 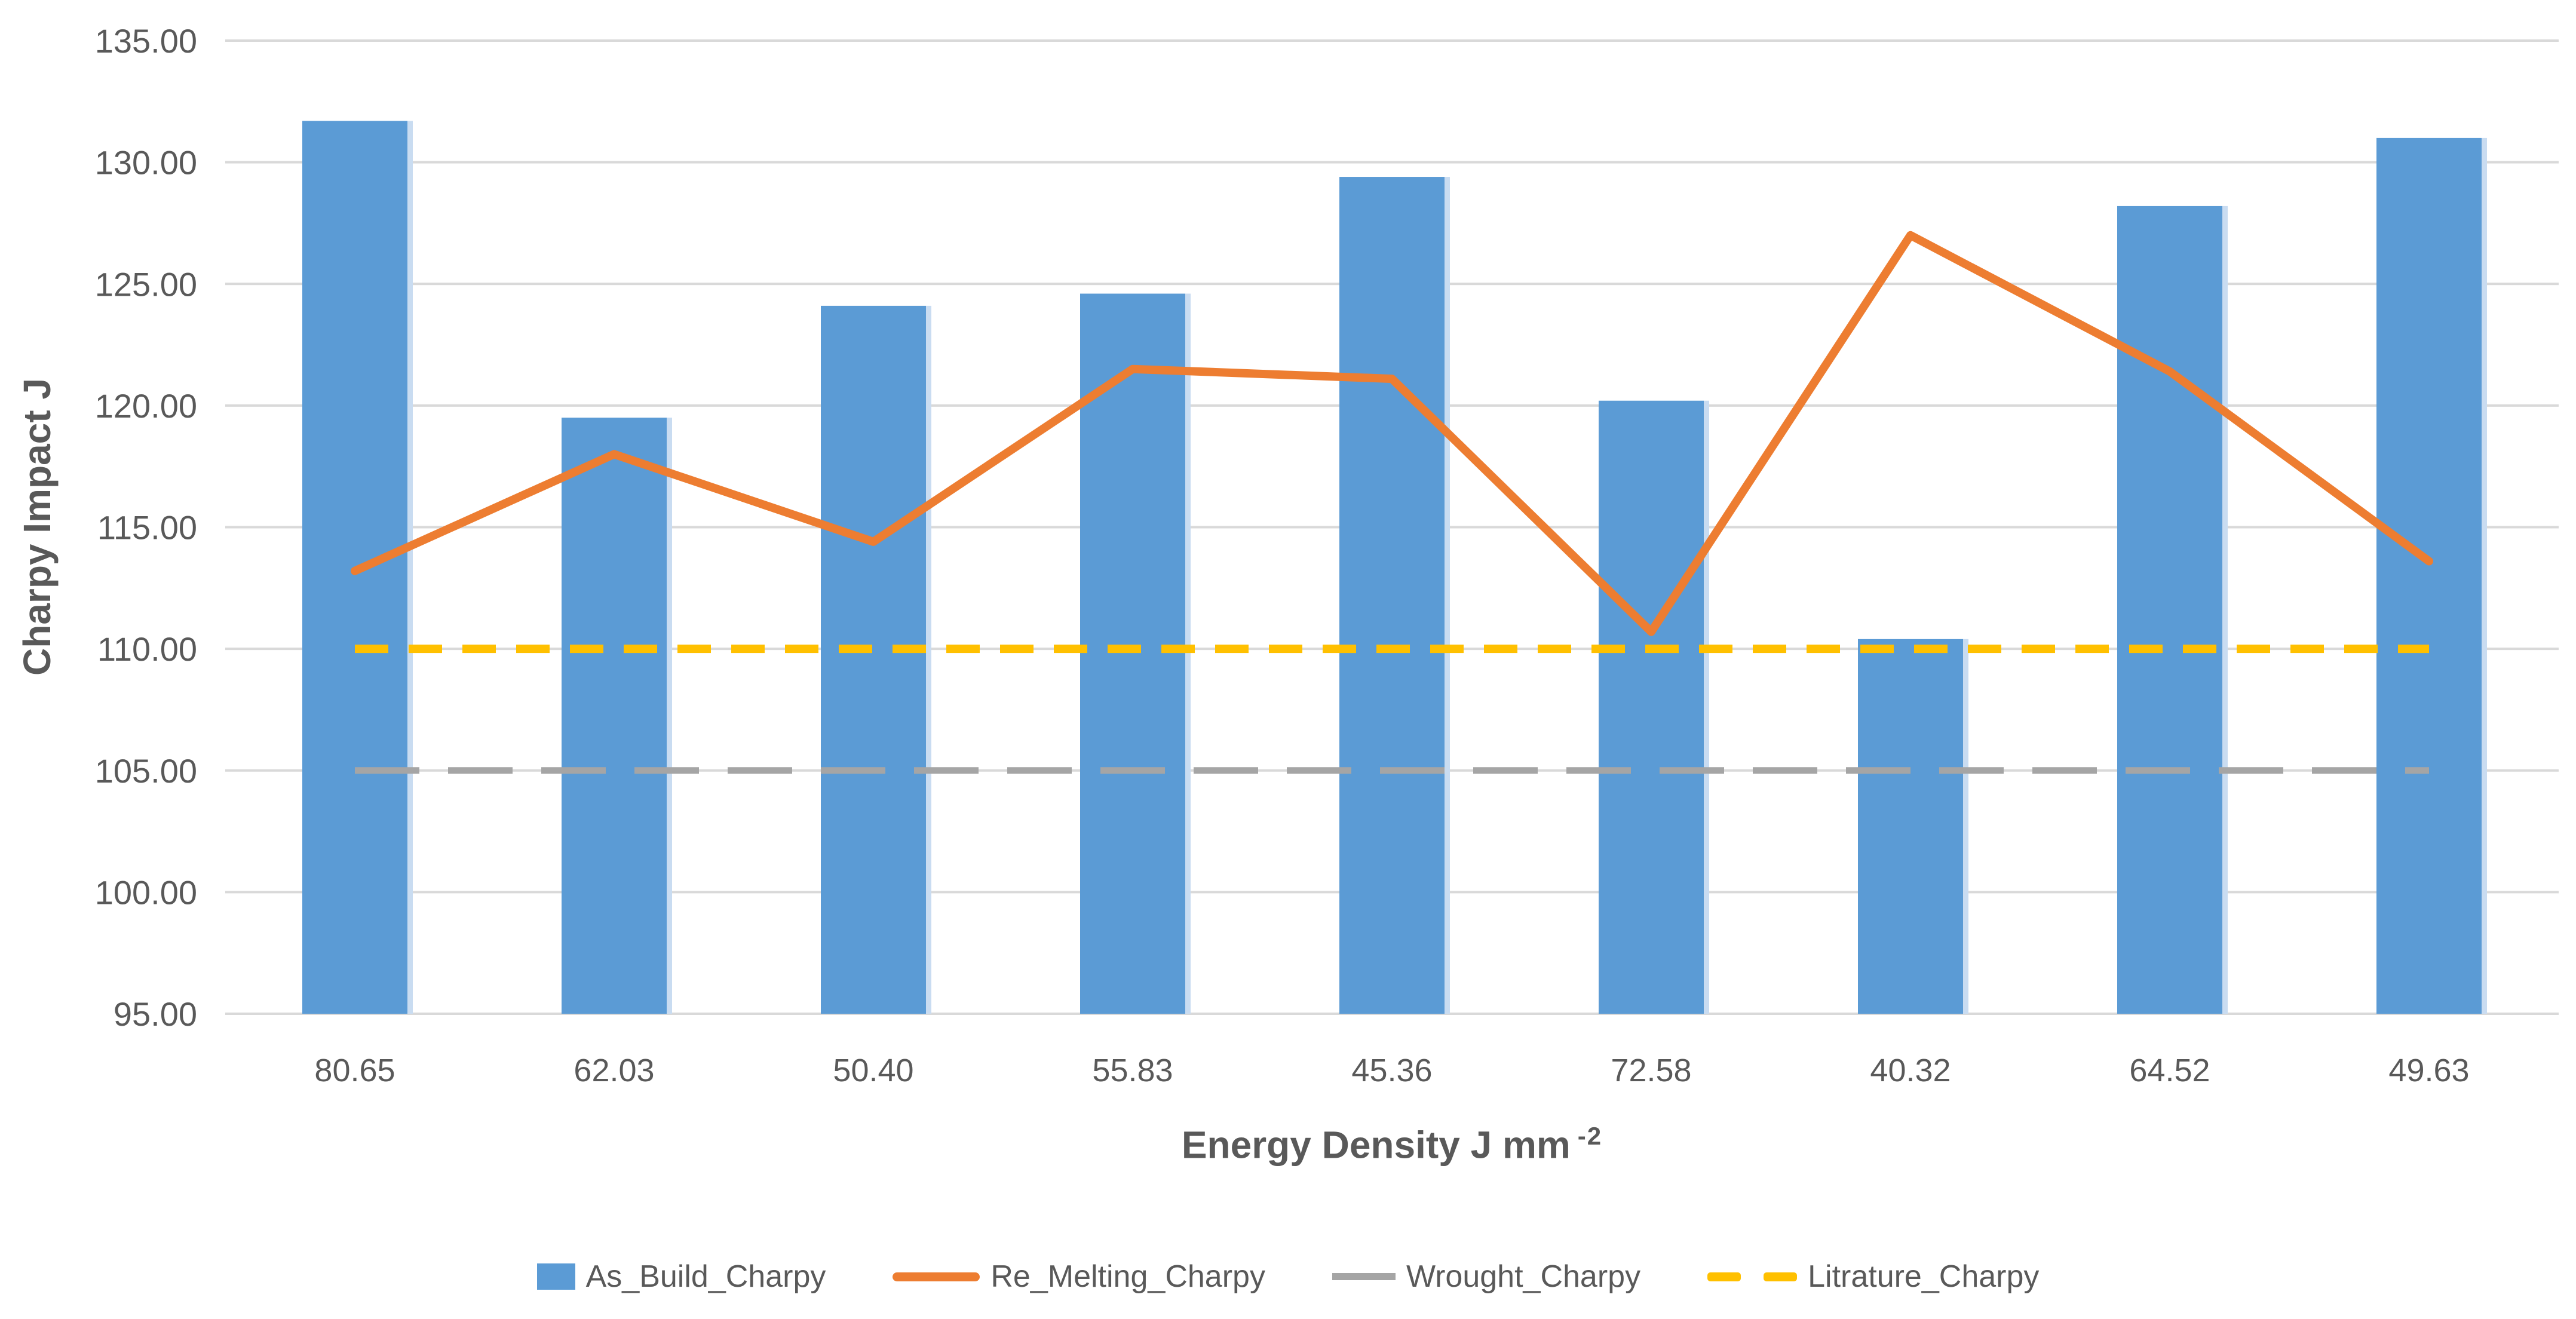 I want to click on y-tick-label: 105.00, so click(x=146, y=771).